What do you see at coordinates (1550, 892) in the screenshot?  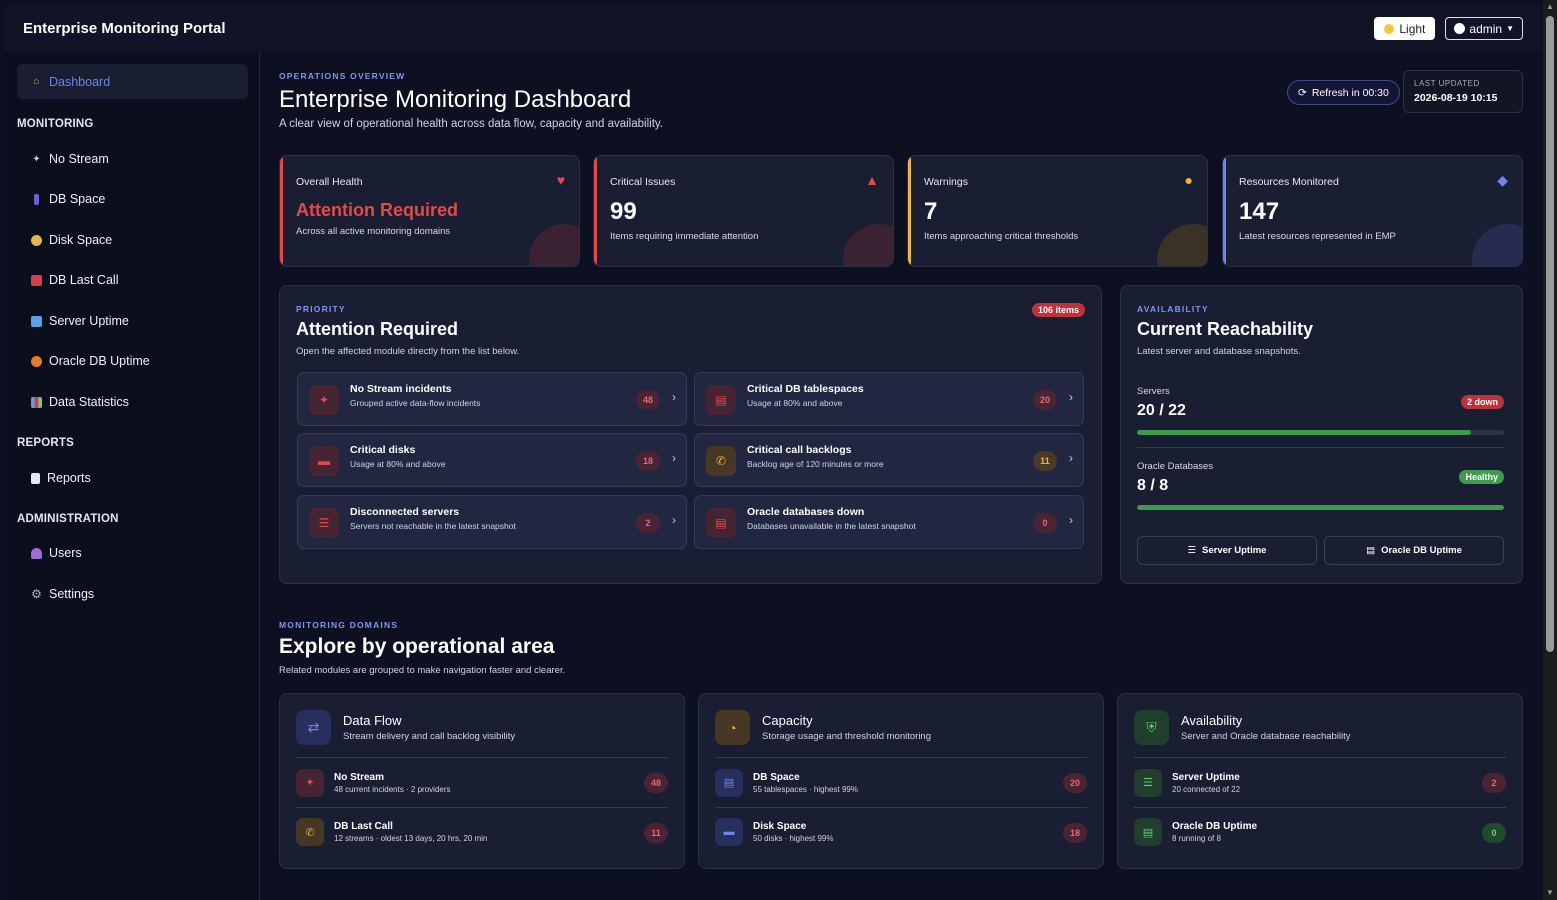 I see `scroll-down-icon: ▼` at bounding box center [1550, 892].